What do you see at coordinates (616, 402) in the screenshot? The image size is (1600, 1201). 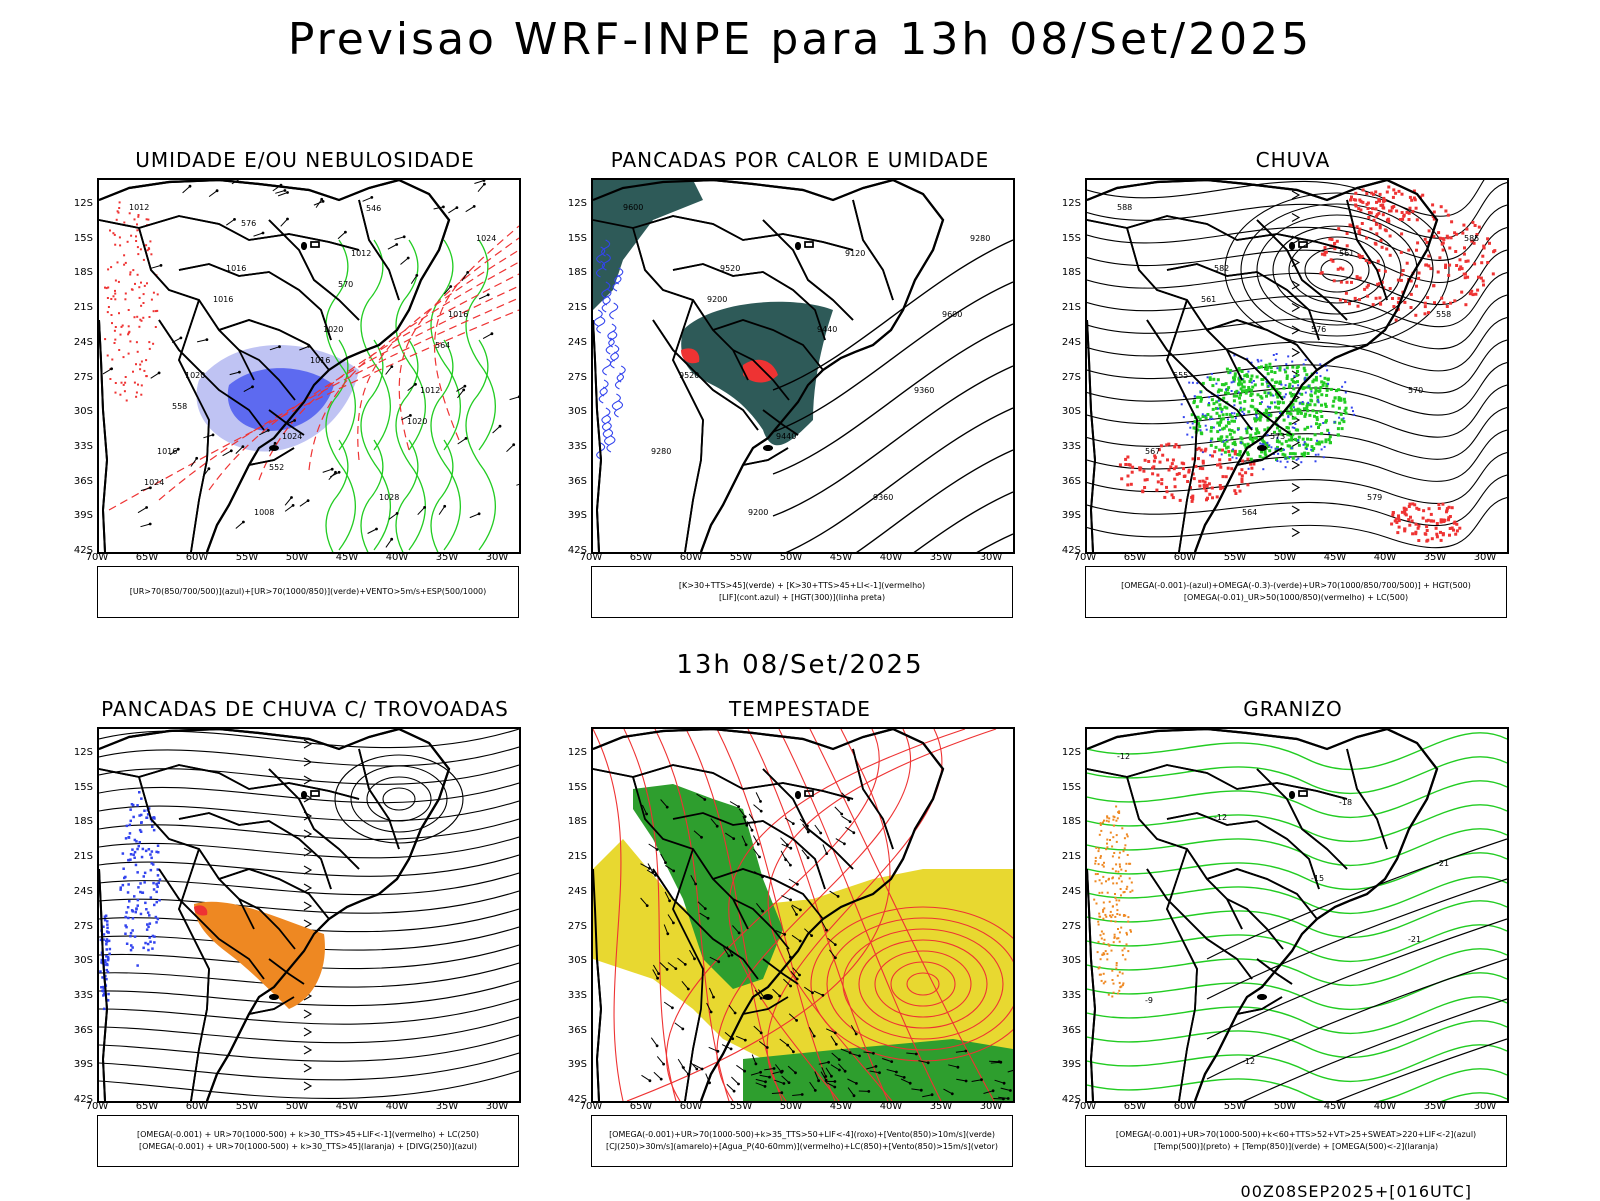 I see `lif-contour` at bounding box center [616, 402].